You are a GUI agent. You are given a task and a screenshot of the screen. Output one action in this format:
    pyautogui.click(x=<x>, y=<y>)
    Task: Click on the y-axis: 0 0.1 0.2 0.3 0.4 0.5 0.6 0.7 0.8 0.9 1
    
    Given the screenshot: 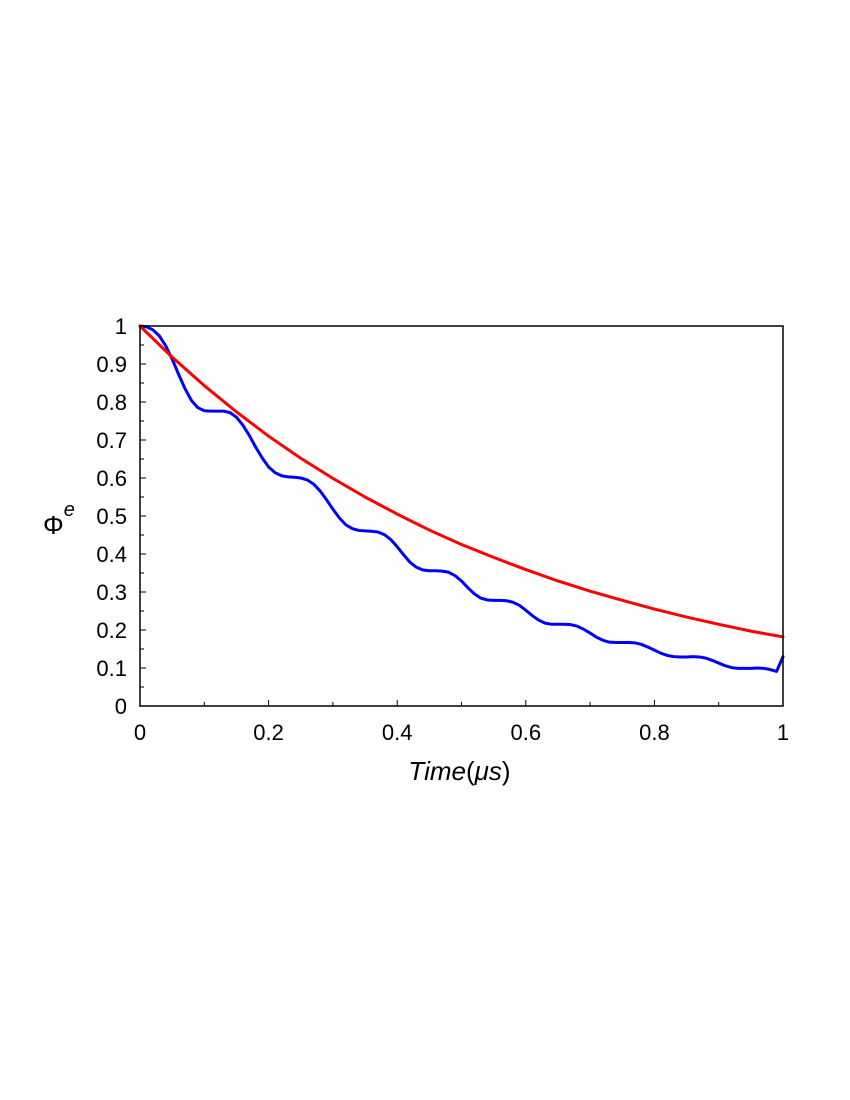 What is the action you would take?
    pyautogui.click(x=121, y=516)
    